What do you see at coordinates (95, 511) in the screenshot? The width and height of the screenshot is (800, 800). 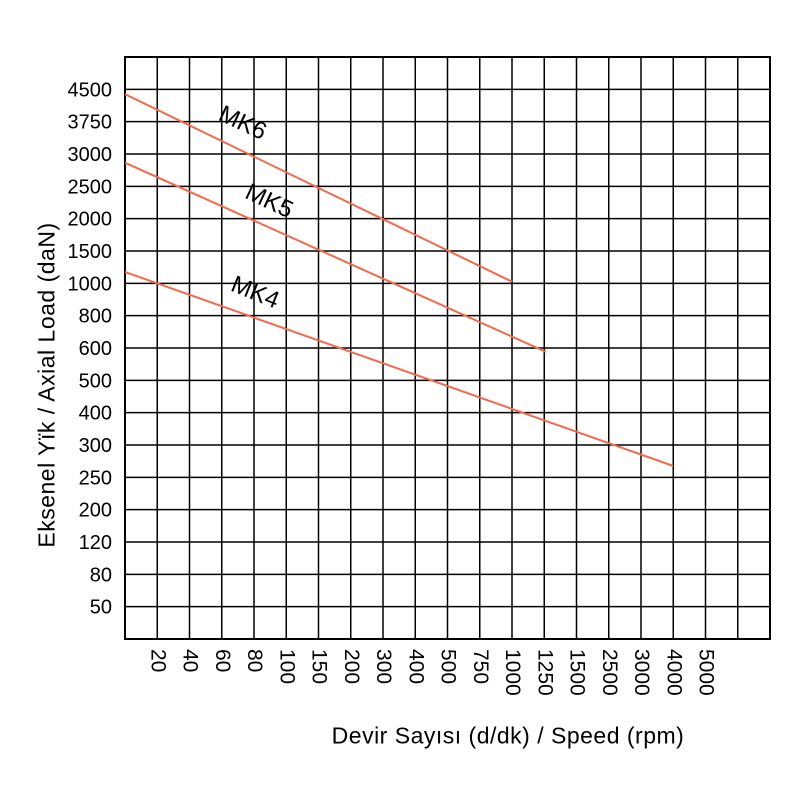 I see `y-tick-label: 200` at bounding box center [95, 511].